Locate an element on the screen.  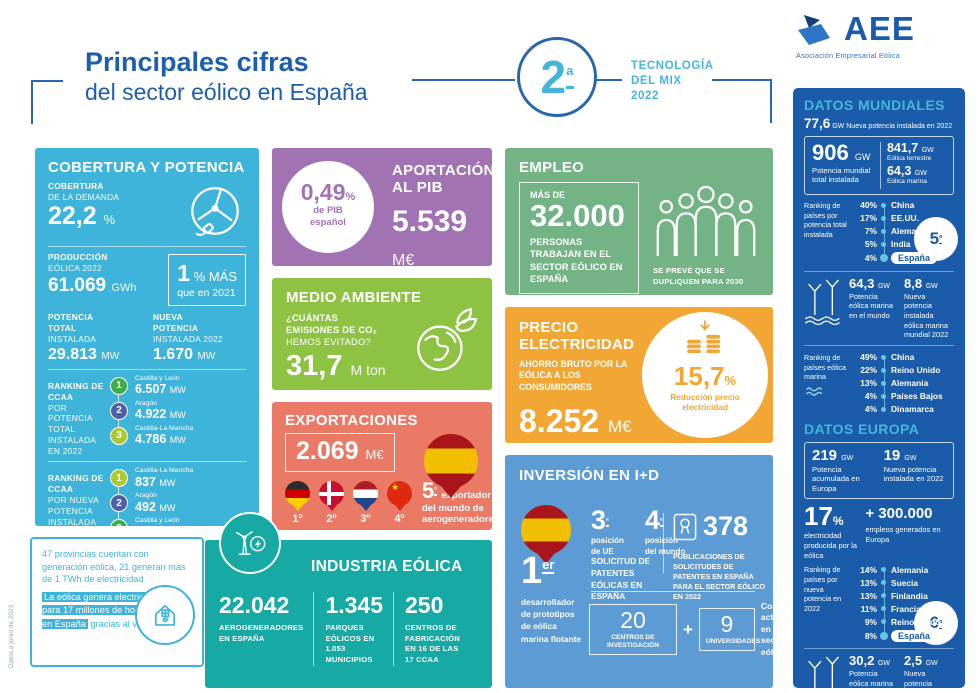
precio-circle: 15,7% Reducción precio electricidad is located at coordinates (705, 375).